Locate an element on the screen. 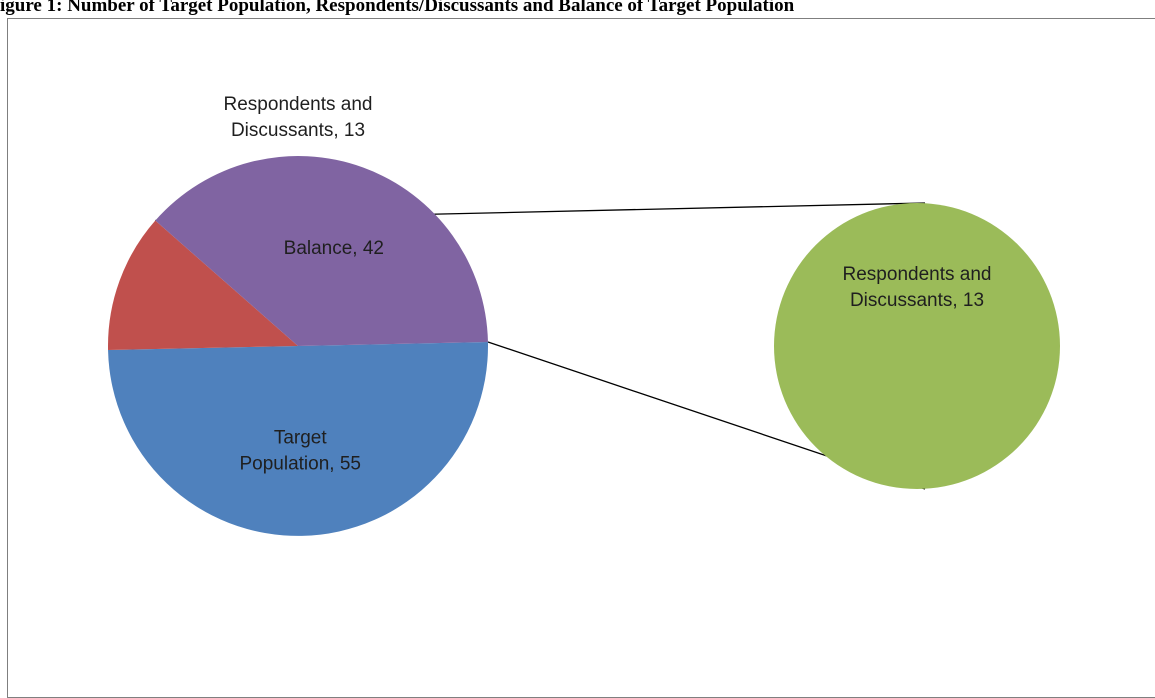 Image resolution: width=1155 pixels, height=698 pixels. pie-slice-respondents-and-discussants is located at coordinates (202, 285).